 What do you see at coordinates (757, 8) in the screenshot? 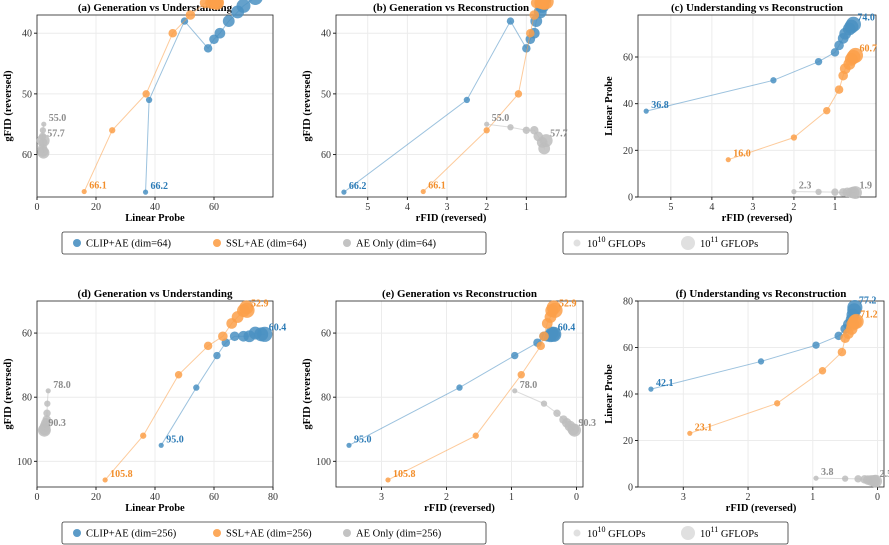
I see `chart-title: (c) Understanding vs Reconstruction` at bounding box center [757, 8].